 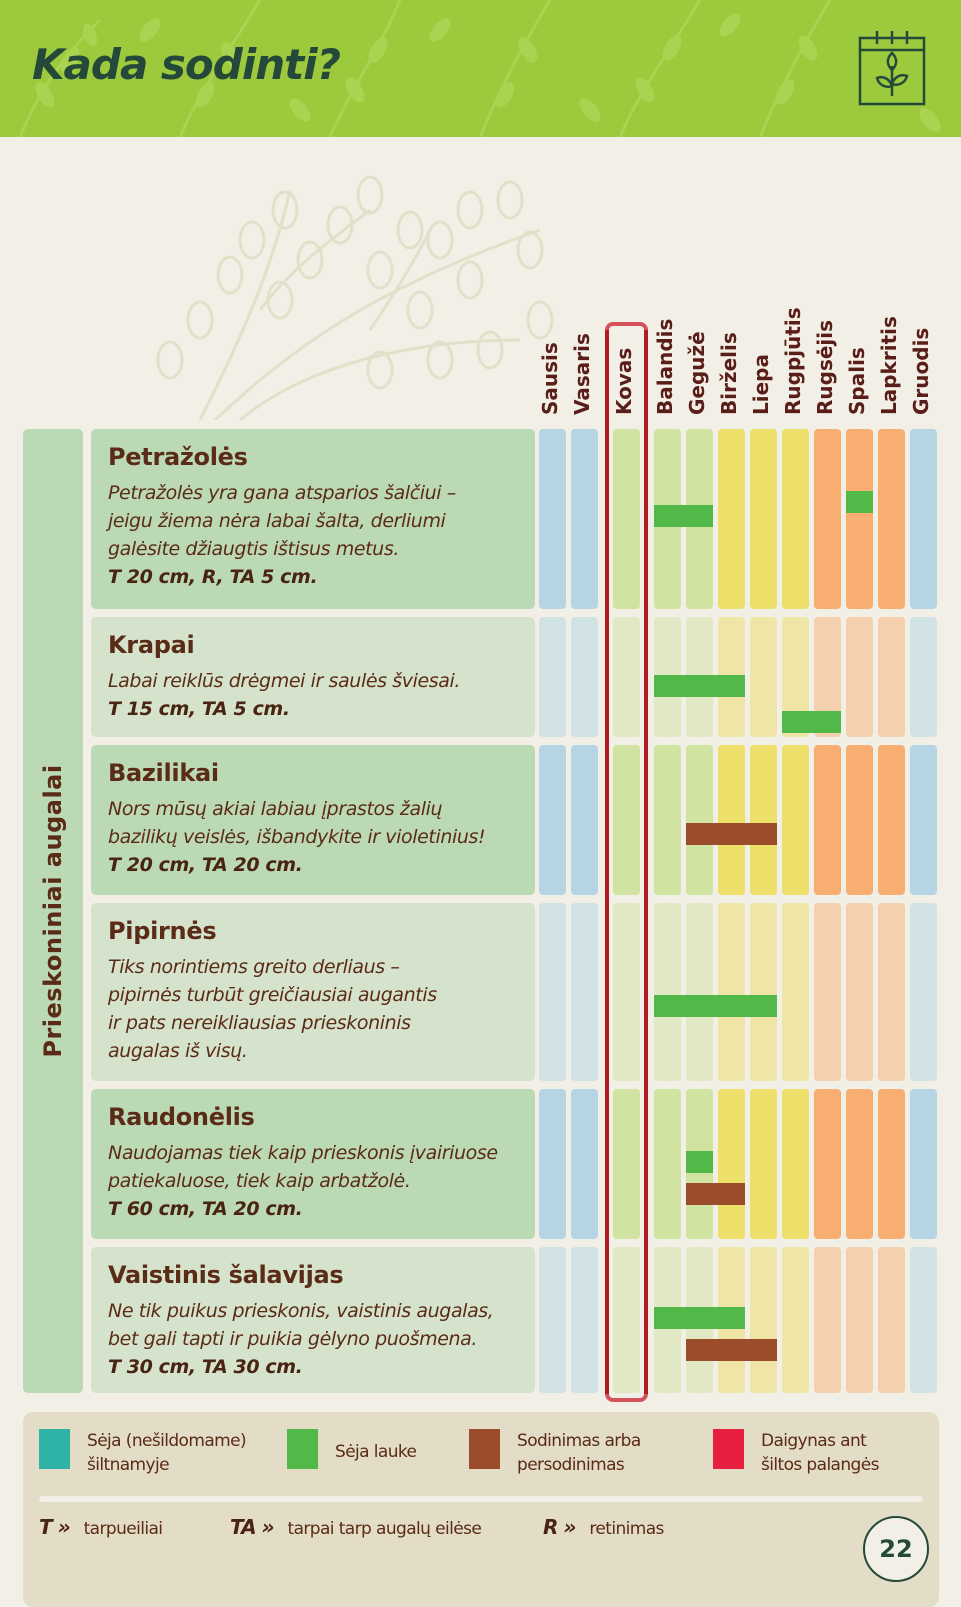 I want to click on month-header: Spalis, so click(x=858, y=352).